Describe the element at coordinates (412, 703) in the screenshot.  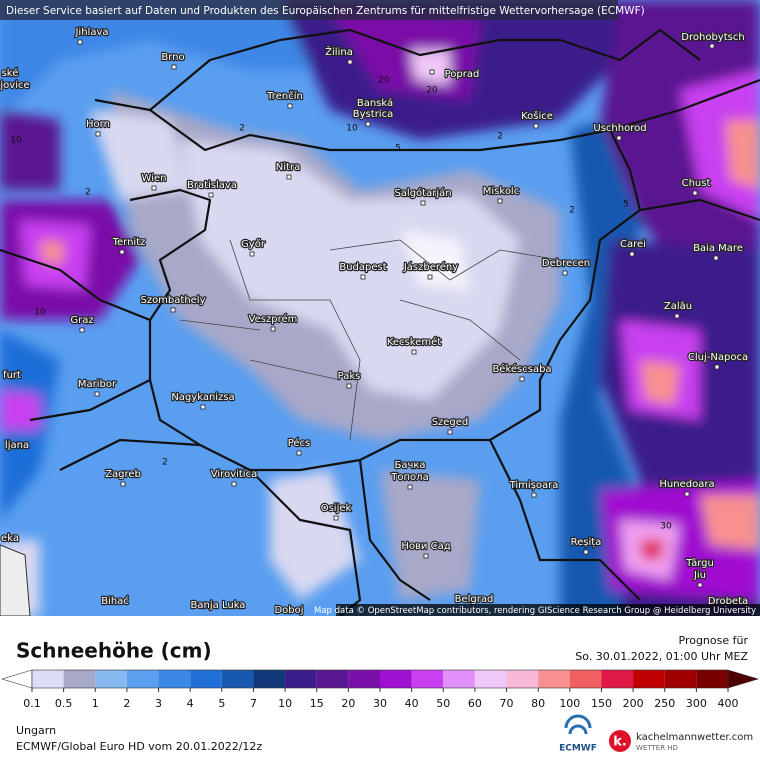
I see `legend-tick-label: 40` at that location.